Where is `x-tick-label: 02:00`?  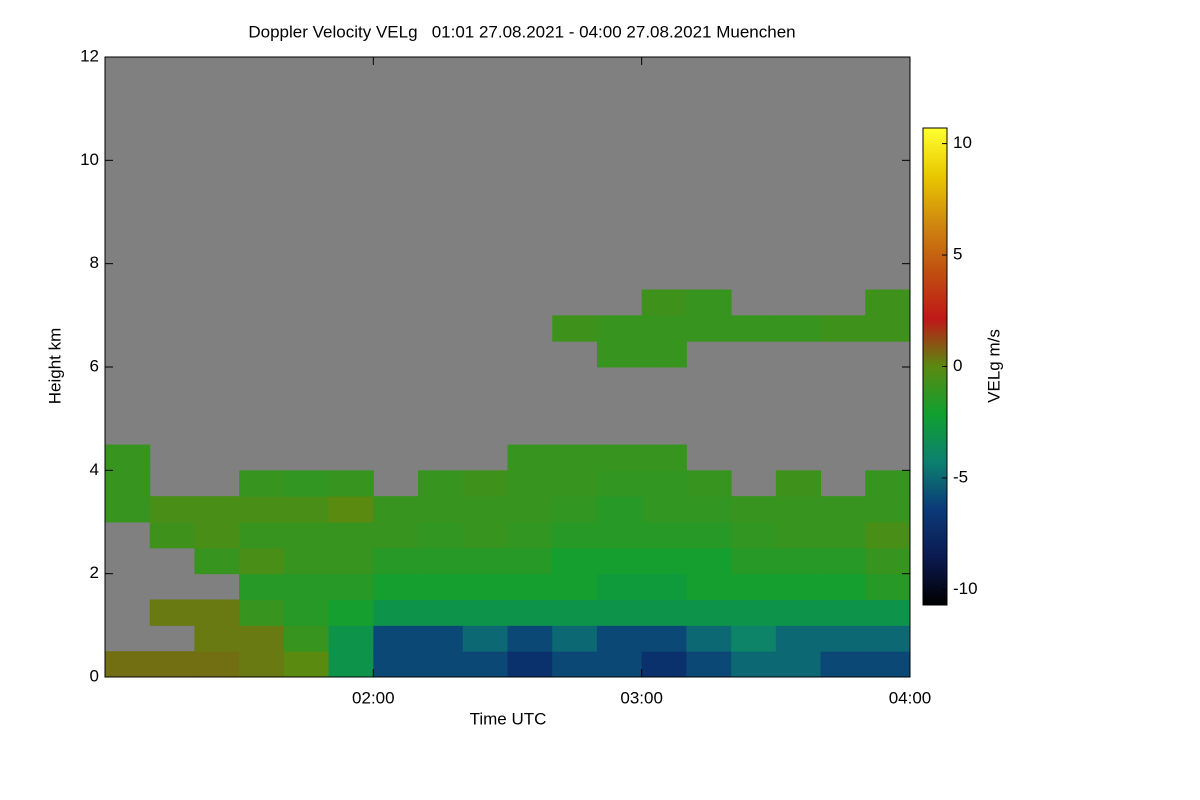 x-tick-label: 02:00 is located at coordinates (373, 697).